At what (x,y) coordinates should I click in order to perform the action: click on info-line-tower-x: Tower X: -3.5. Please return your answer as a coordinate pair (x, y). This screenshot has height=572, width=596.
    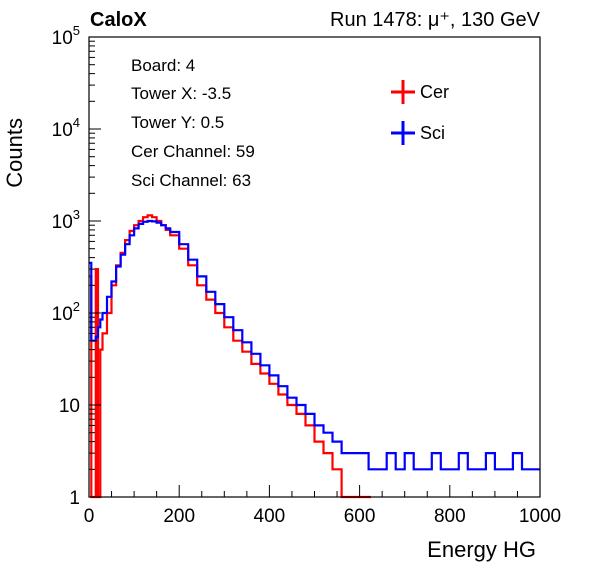
    Looking at the image, I should click on (181, 93).